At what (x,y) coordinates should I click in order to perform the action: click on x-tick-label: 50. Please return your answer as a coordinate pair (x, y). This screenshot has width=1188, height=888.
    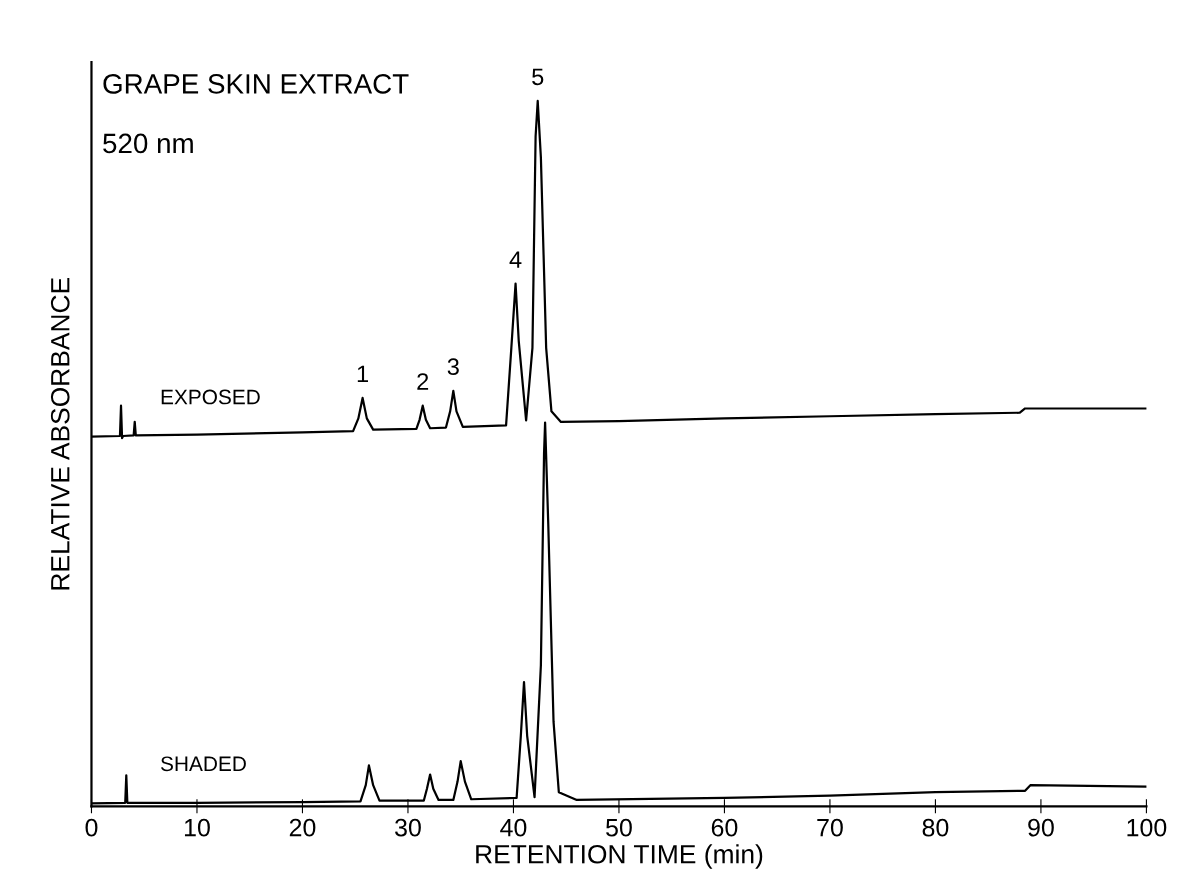
    Looking at the image, I should click on (619, 827).